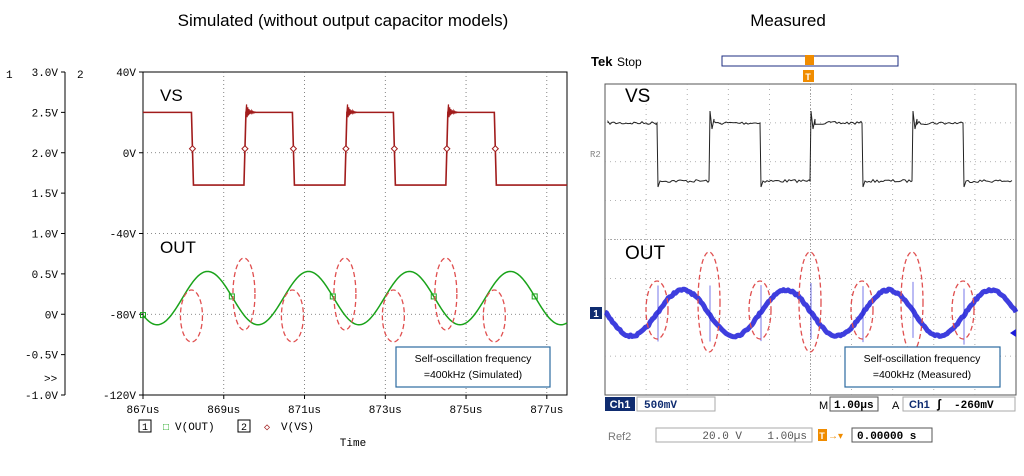 The height and width of the screenshot is (476, 1024). I want to click on sim-x-tick-label: 871us, so click(304, 411).